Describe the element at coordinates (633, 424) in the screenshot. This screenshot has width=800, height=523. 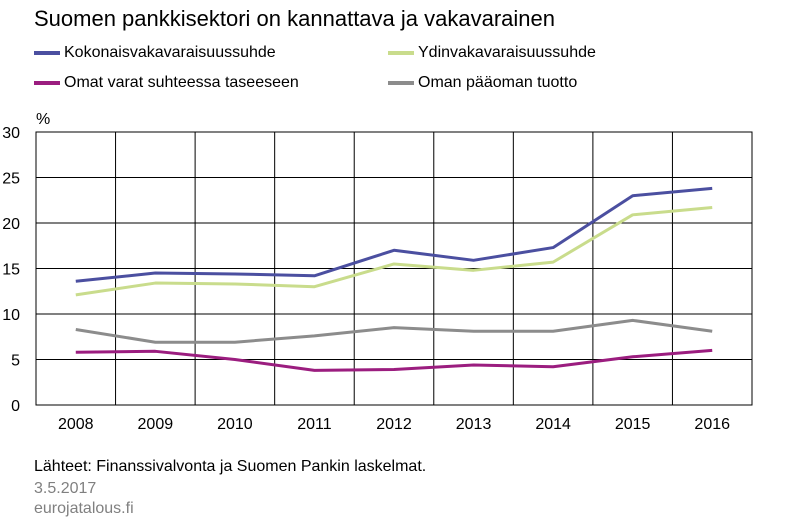
I see `x-tick-label: 2015` at that location.